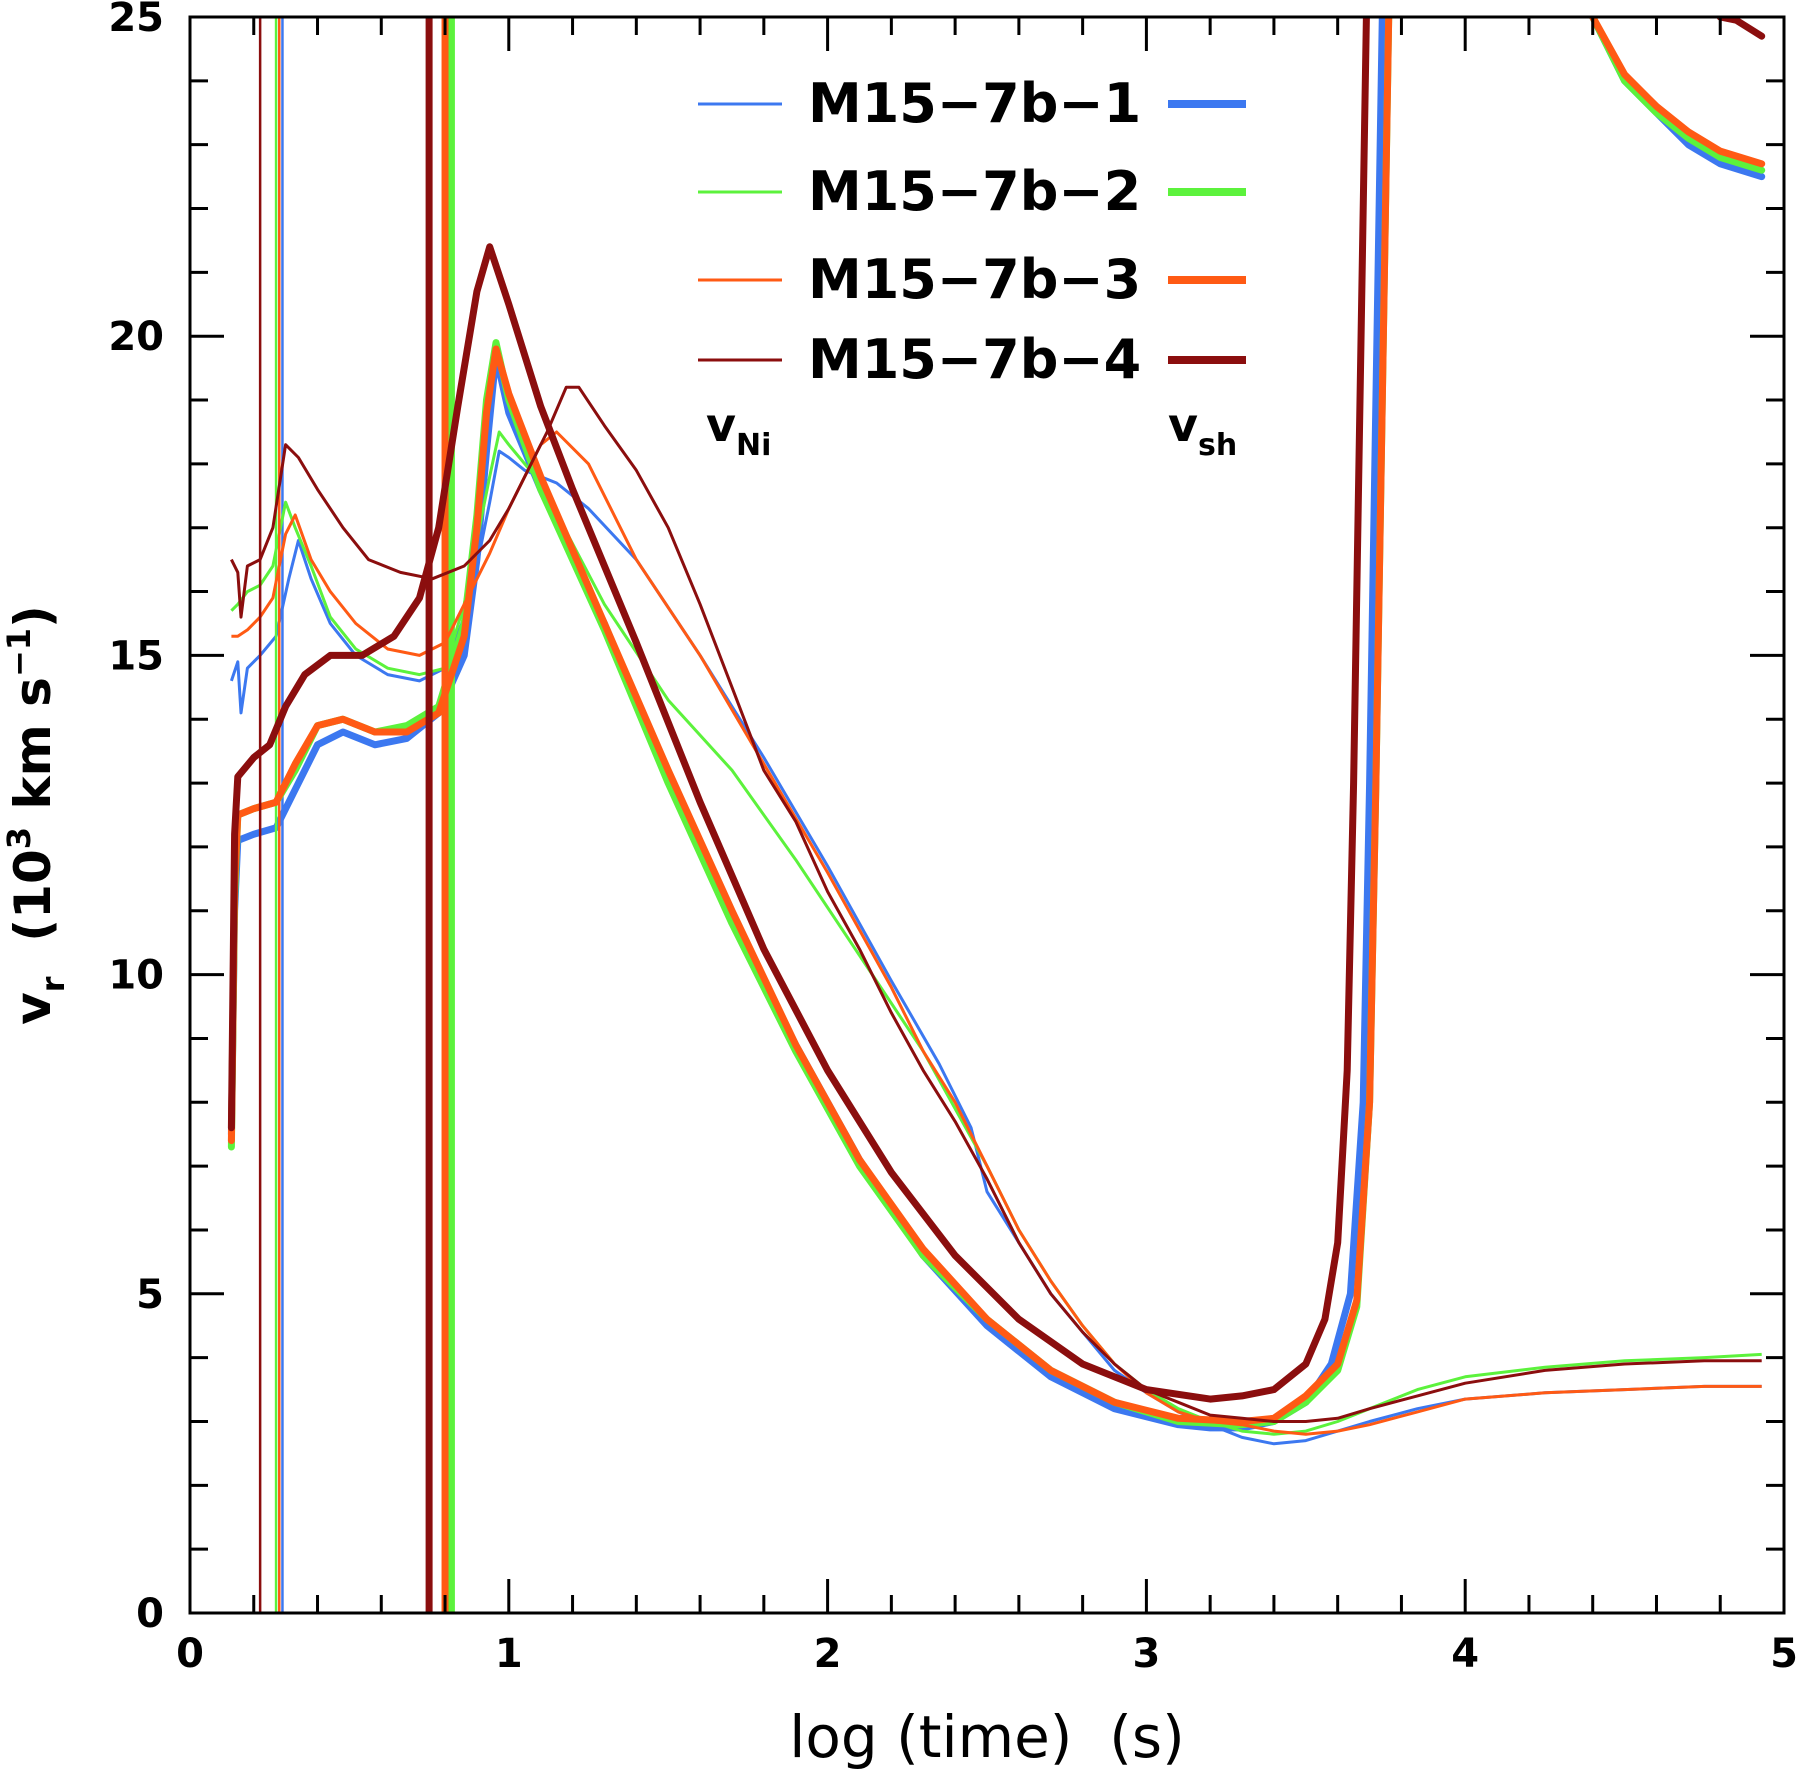 The width and height of the screenshot is (1800, 1776). What do you see at coordinates (1465, 1654) in the screenshot?
I see `x-tick-label: 4` at bounding box center [1465, 1654].